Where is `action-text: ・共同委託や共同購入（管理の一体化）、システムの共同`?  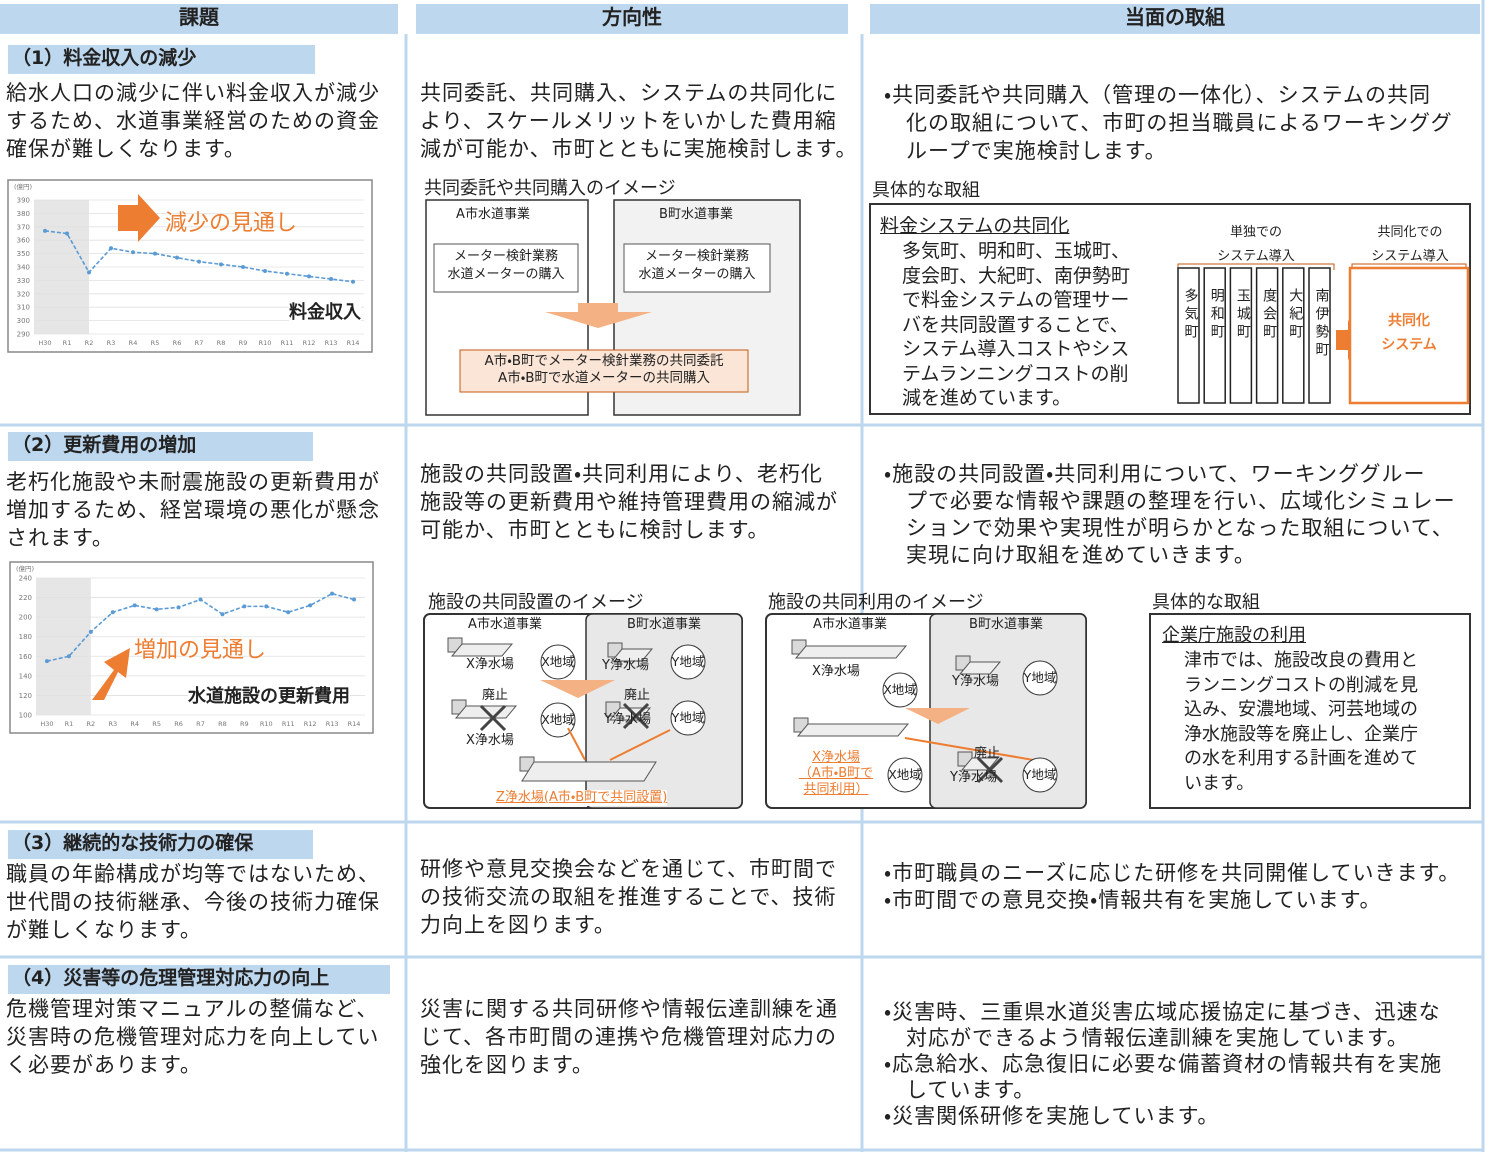
action-text: ・共同委託や共同購入（管理の一体化）、システムの共同 is located at coordinates (1158, 95).